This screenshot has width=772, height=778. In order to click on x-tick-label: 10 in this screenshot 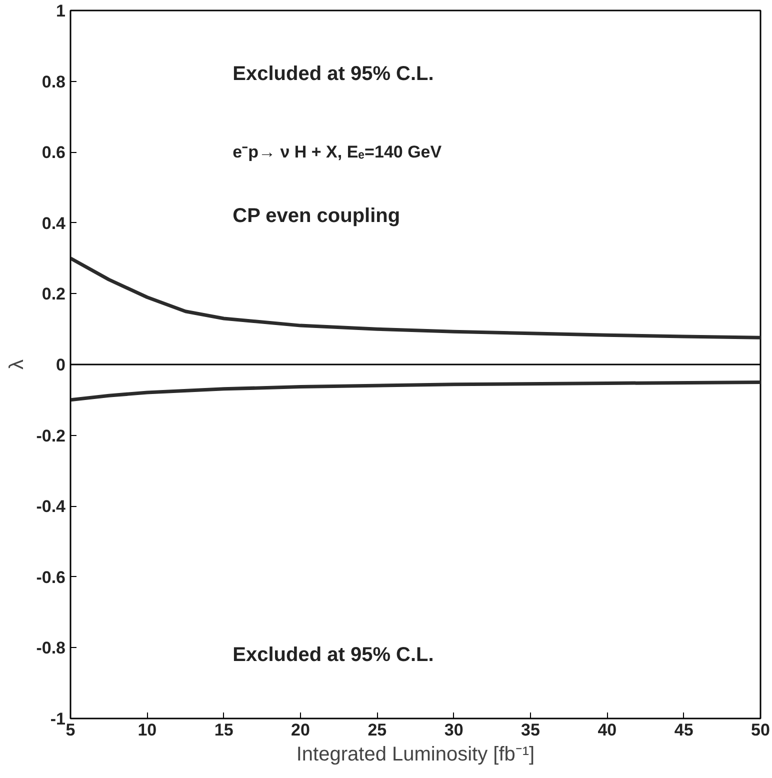, I will do `click(147, 730)`.